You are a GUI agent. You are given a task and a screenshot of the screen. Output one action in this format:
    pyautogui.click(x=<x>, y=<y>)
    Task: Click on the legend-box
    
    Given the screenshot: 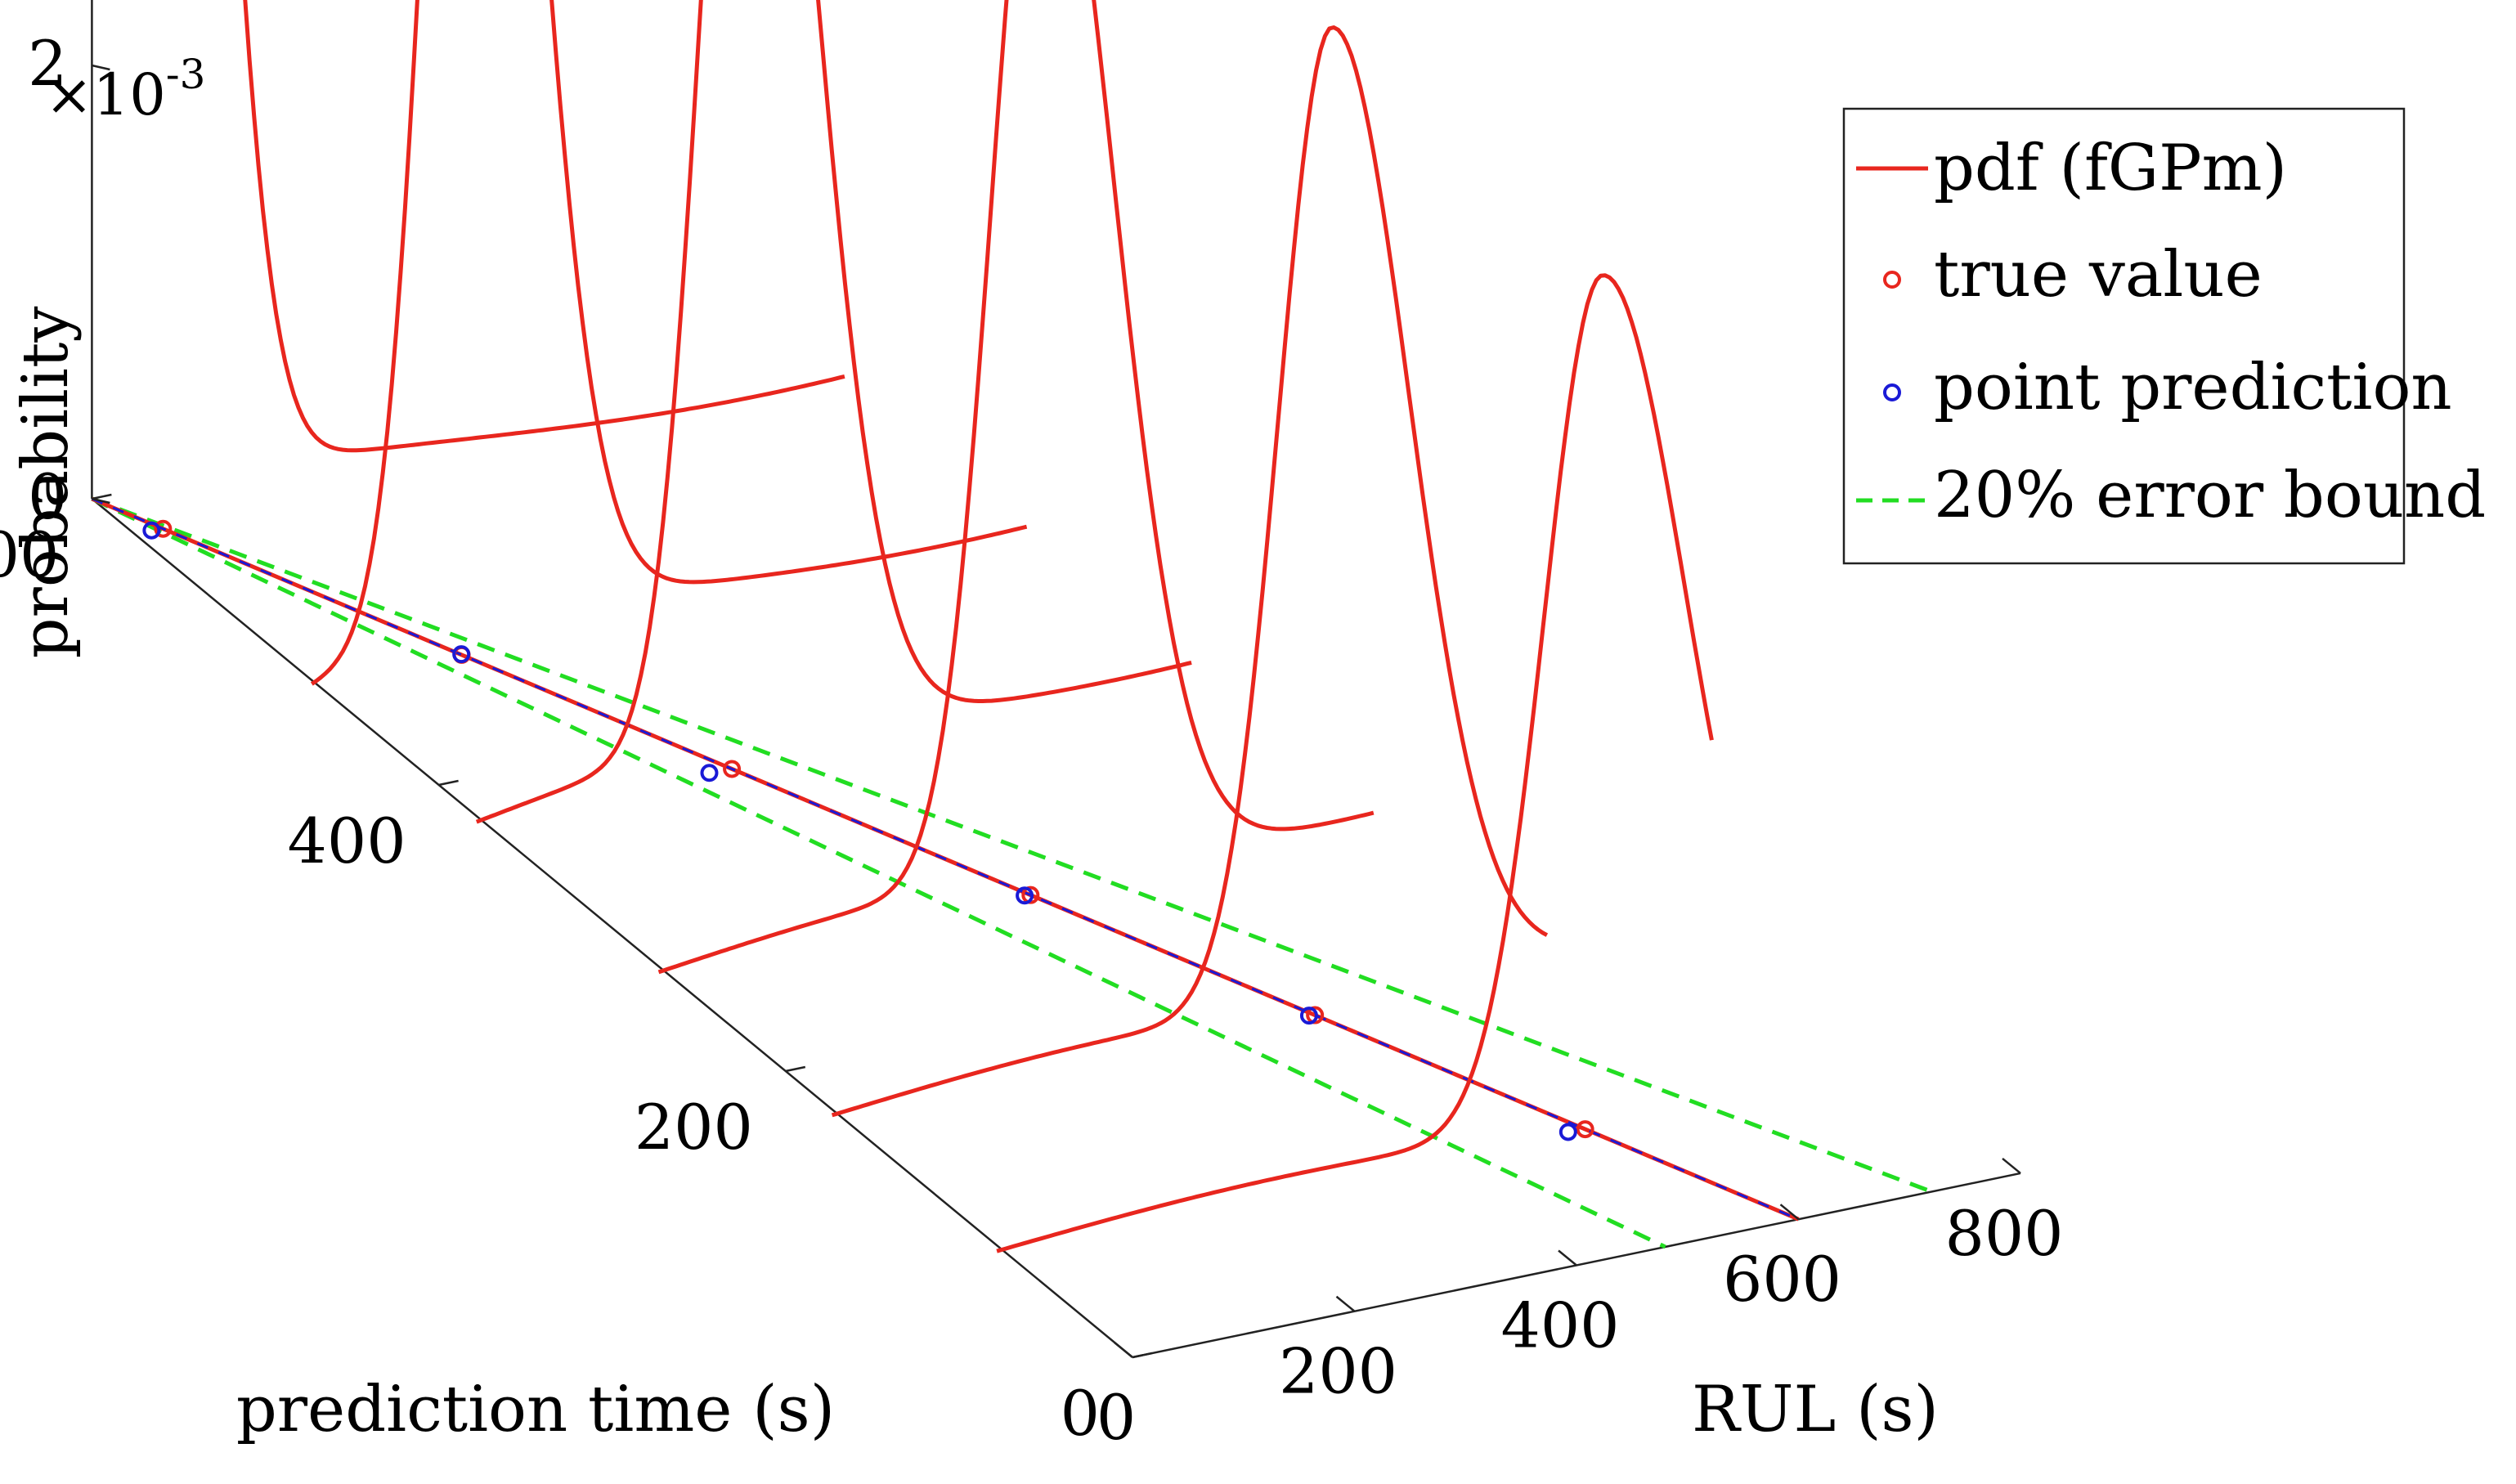 What is the action you would take?
    pyautogui.click(x=2124, y=336)
    